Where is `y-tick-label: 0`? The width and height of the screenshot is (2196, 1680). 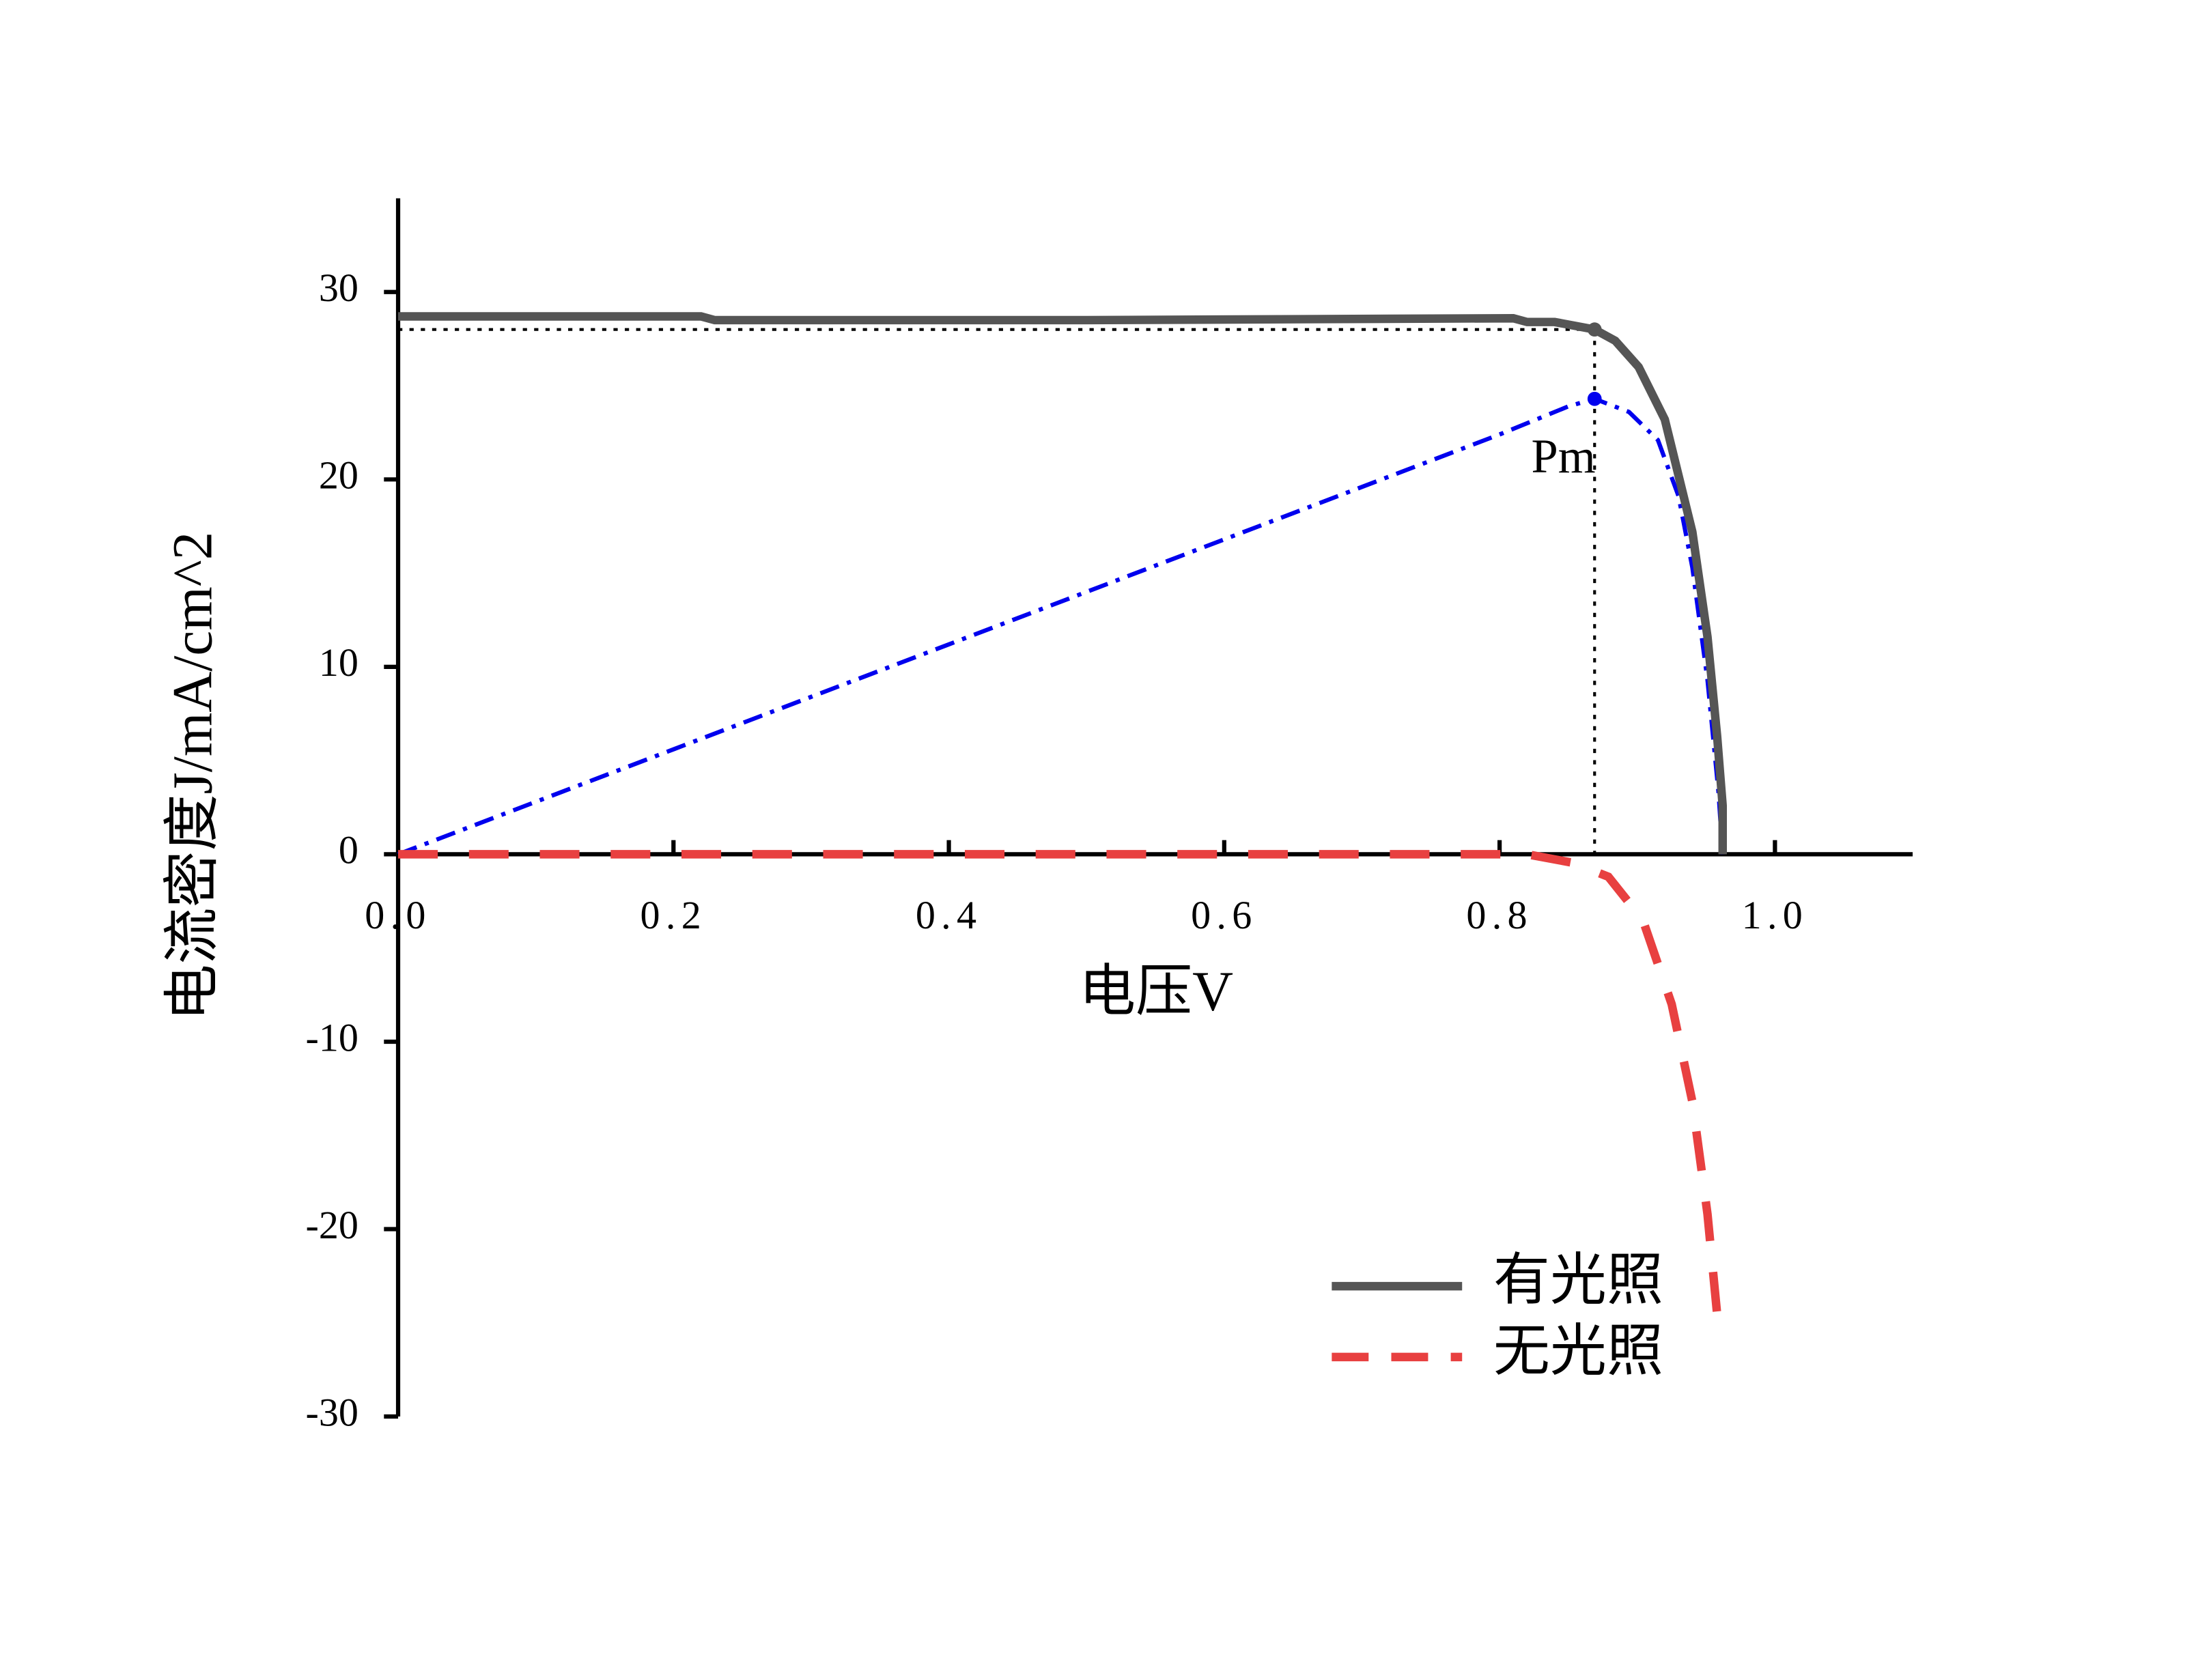
y-tick-label: 0 is located at coordinates (349, 850).